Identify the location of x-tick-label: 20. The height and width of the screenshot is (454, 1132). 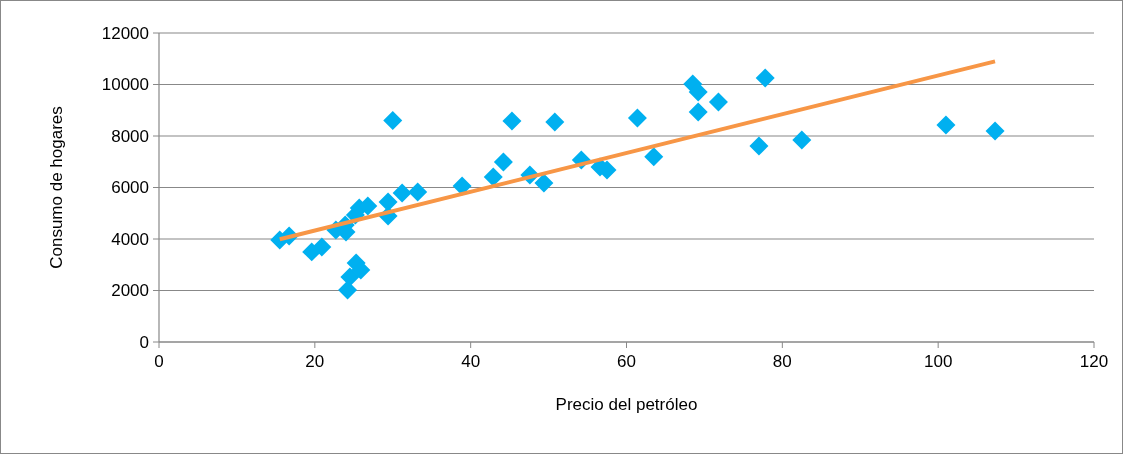
(315, 361).